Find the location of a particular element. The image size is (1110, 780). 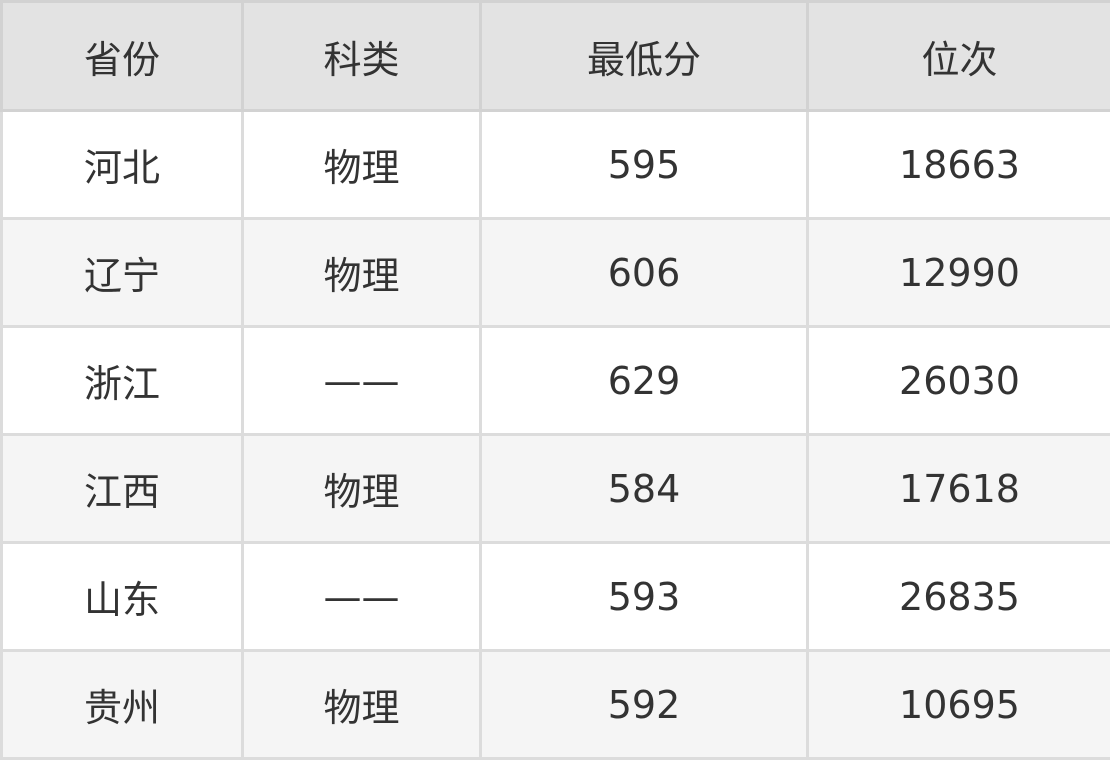

header-subject: 科类 is located at coordinates (361, 56).